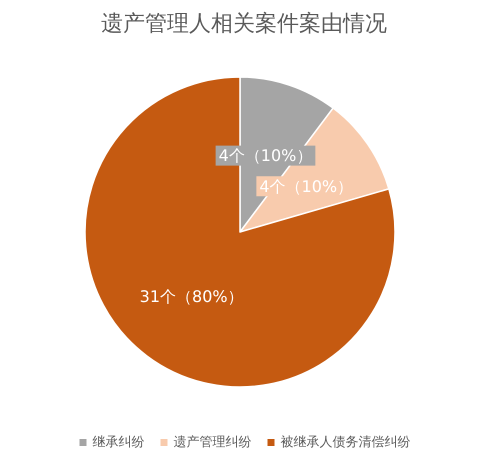 The width and height of the screenshot is (488, 462). Describe the element at coordinates (244, 24) in the screenshot. I see `chart-title: 遗产管理人相关案件案由情况` at that location.